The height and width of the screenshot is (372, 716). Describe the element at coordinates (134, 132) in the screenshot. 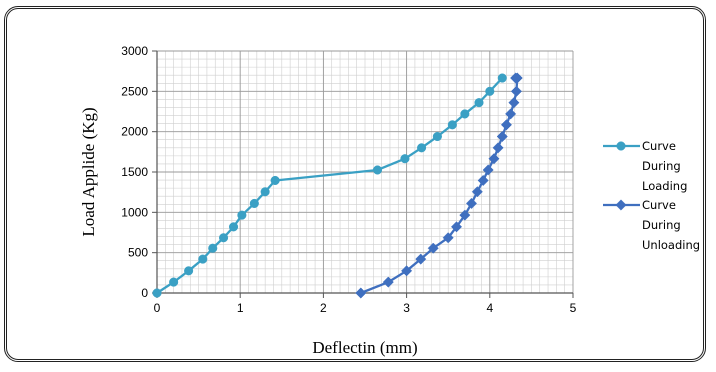

I see `y-tick-label: 2000` at that location.